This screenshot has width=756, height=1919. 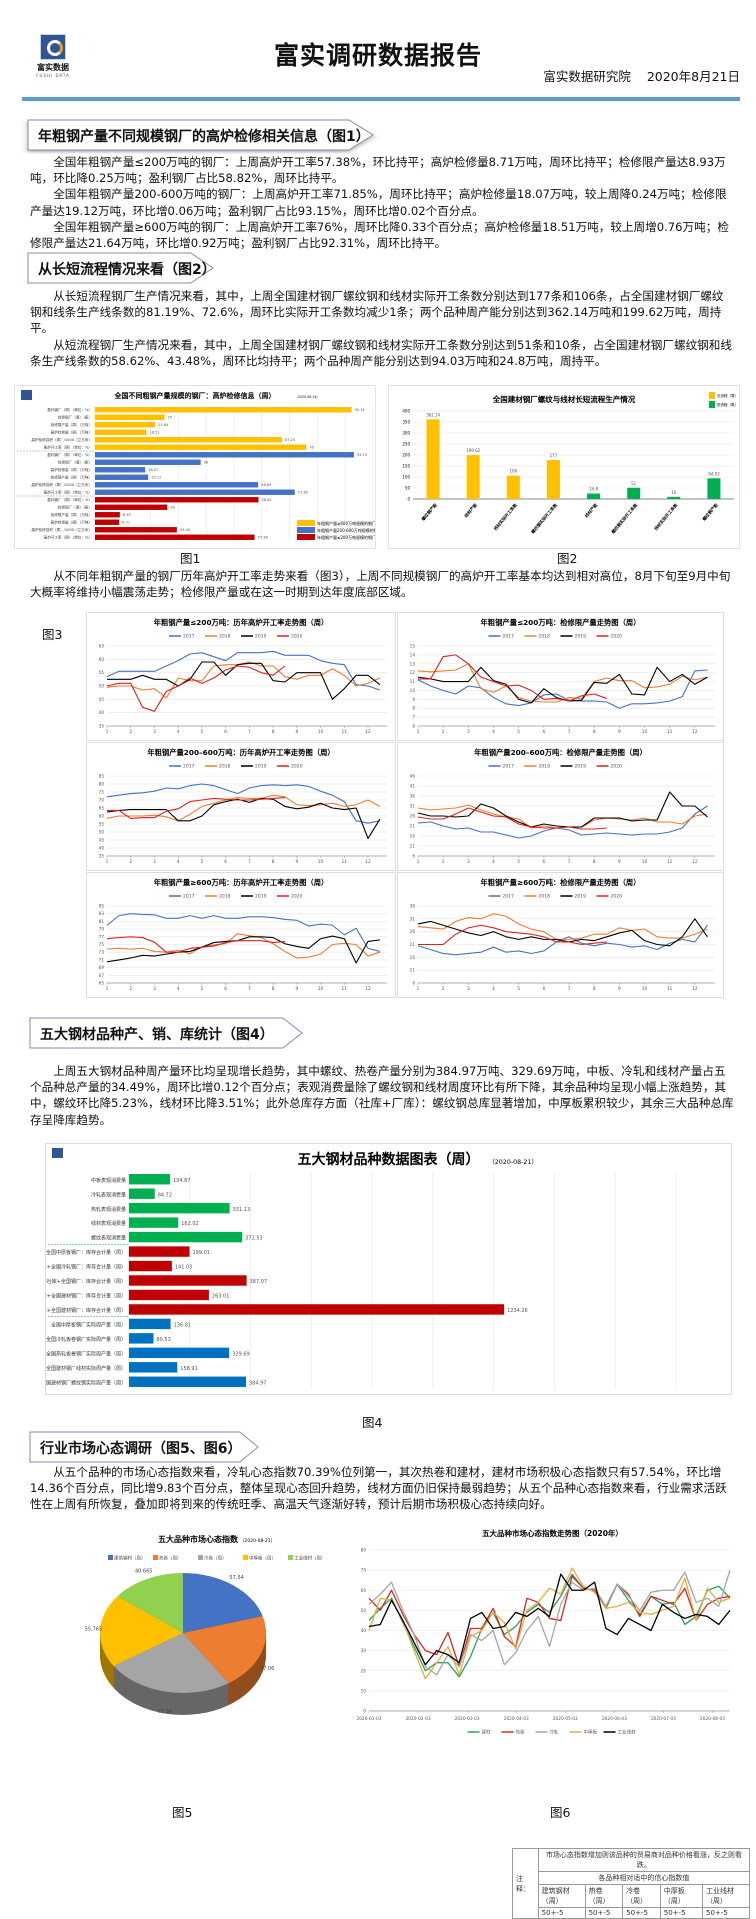 What do you see at coordinates (346, 537) in the screenshot?
I see `legend-label: 年粗钢产量≤200万吨规模的钢厂` at bounding box center [346, 537].